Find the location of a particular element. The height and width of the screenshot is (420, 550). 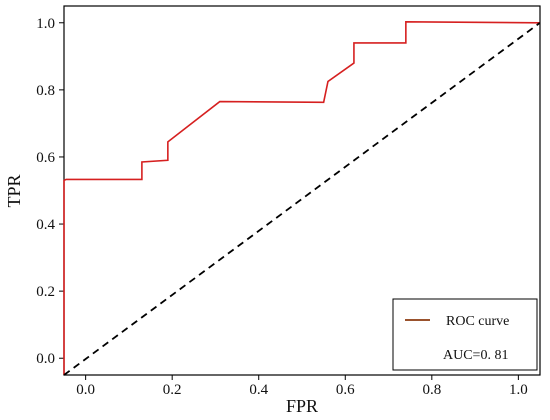

y-tick-label: 1.0 is located at coordinates (45, 24).